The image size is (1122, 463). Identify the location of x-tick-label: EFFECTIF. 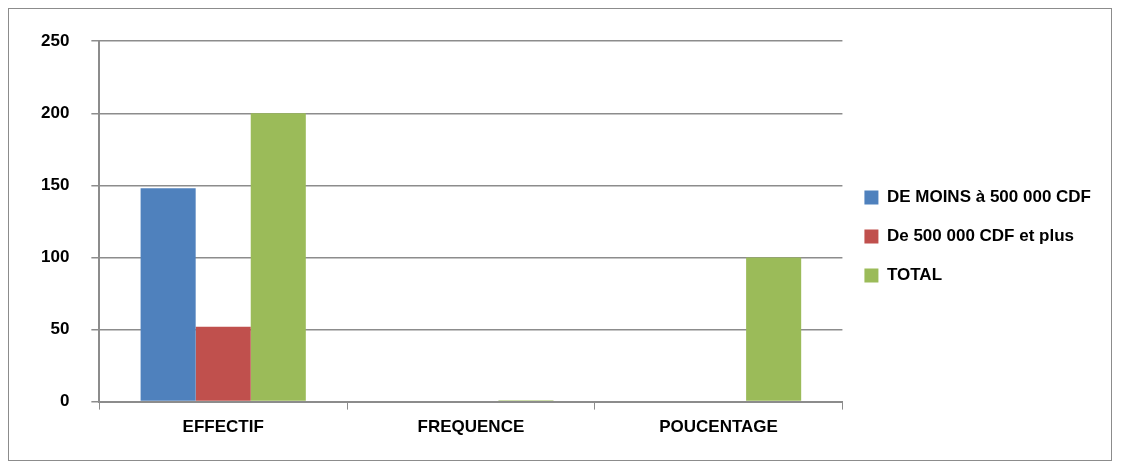
(223, 427).